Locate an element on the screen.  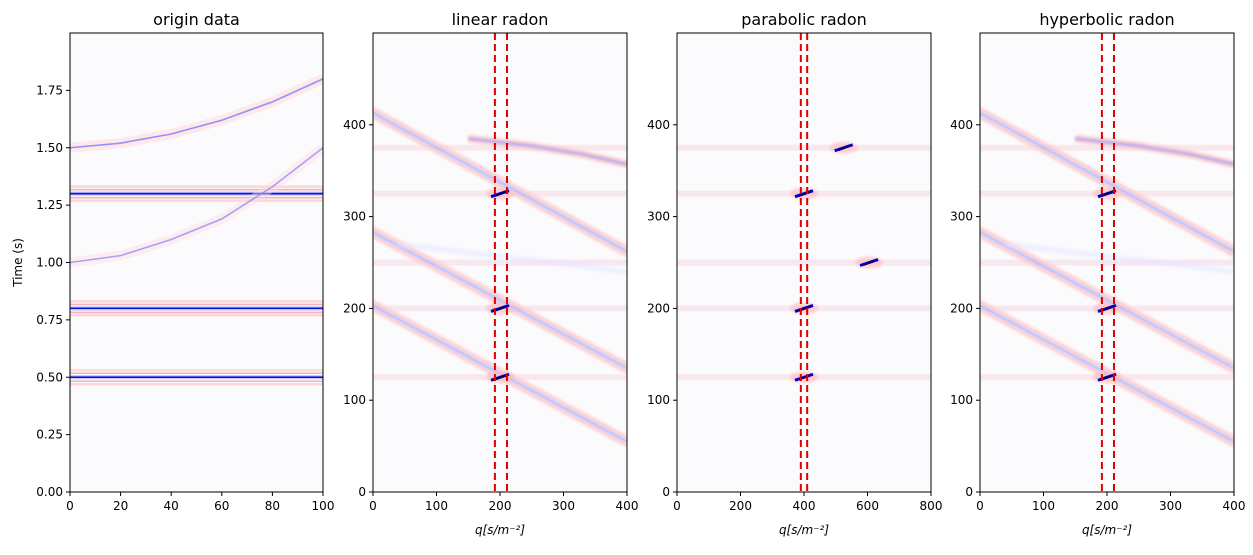
x-tick-label: 20 is located at coordinates (120, 506).